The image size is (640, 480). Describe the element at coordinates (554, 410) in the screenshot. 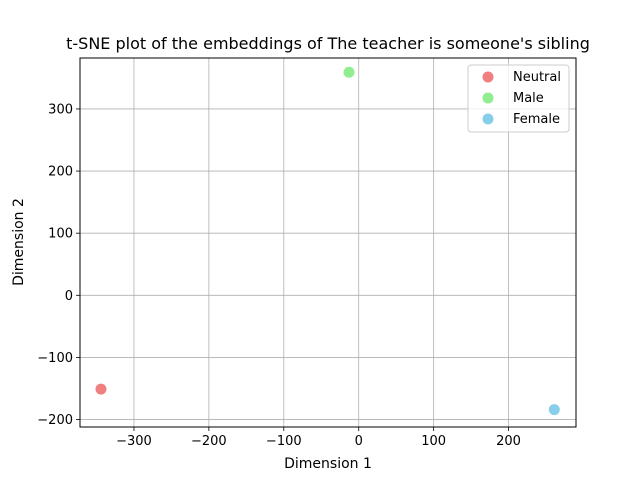

I see `data-point-female` at that location.